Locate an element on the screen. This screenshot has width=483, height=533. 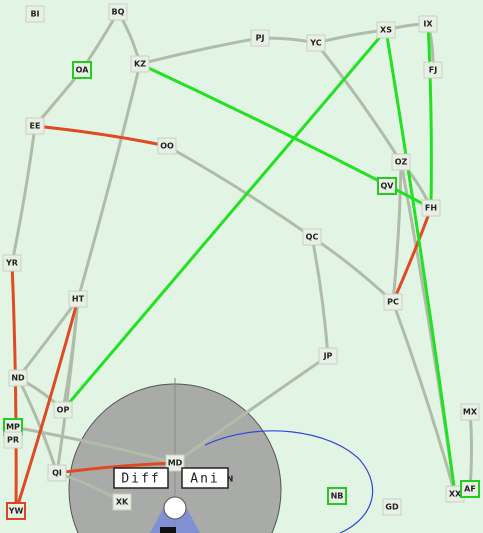
node-label: FH is located at coordinates (431, 208).